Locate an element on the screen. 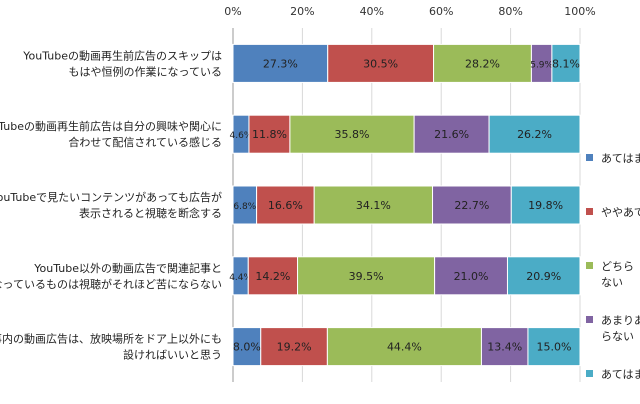 The width and height of the screenshot is (640, 404). x-tick-label: 100% is located at coordinates (579, 11).